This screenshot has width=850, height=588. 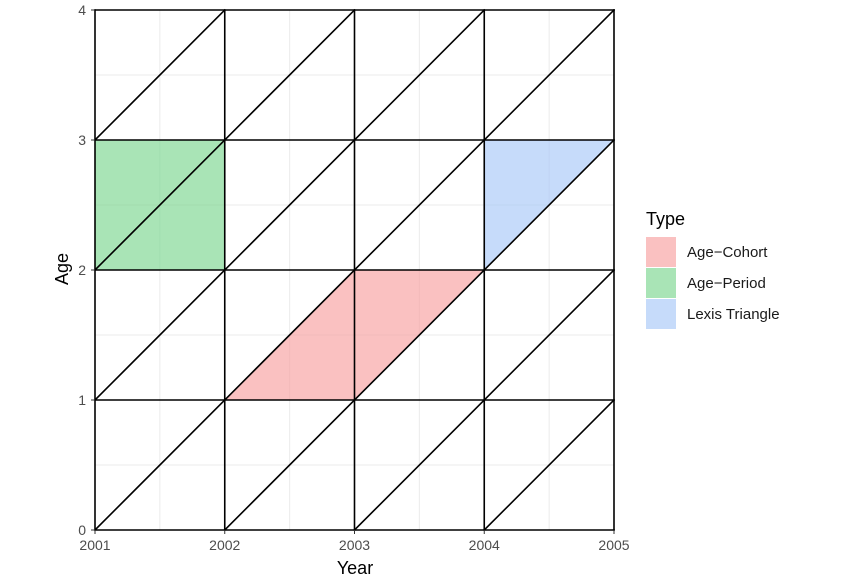 What do you see at coordinates (94, 545) in the screenshot?
I see `x-tick-label: 2001` at bounding box center [94, 545].